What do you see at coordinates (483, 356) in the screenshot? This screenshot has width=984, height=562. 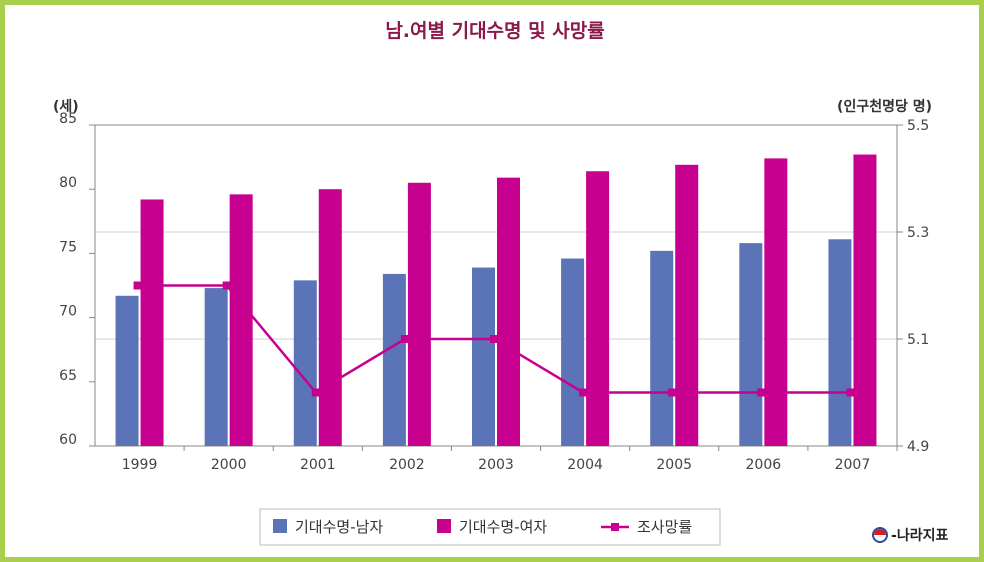 I see `bar-male-2003` at bounding box center [483, 356].